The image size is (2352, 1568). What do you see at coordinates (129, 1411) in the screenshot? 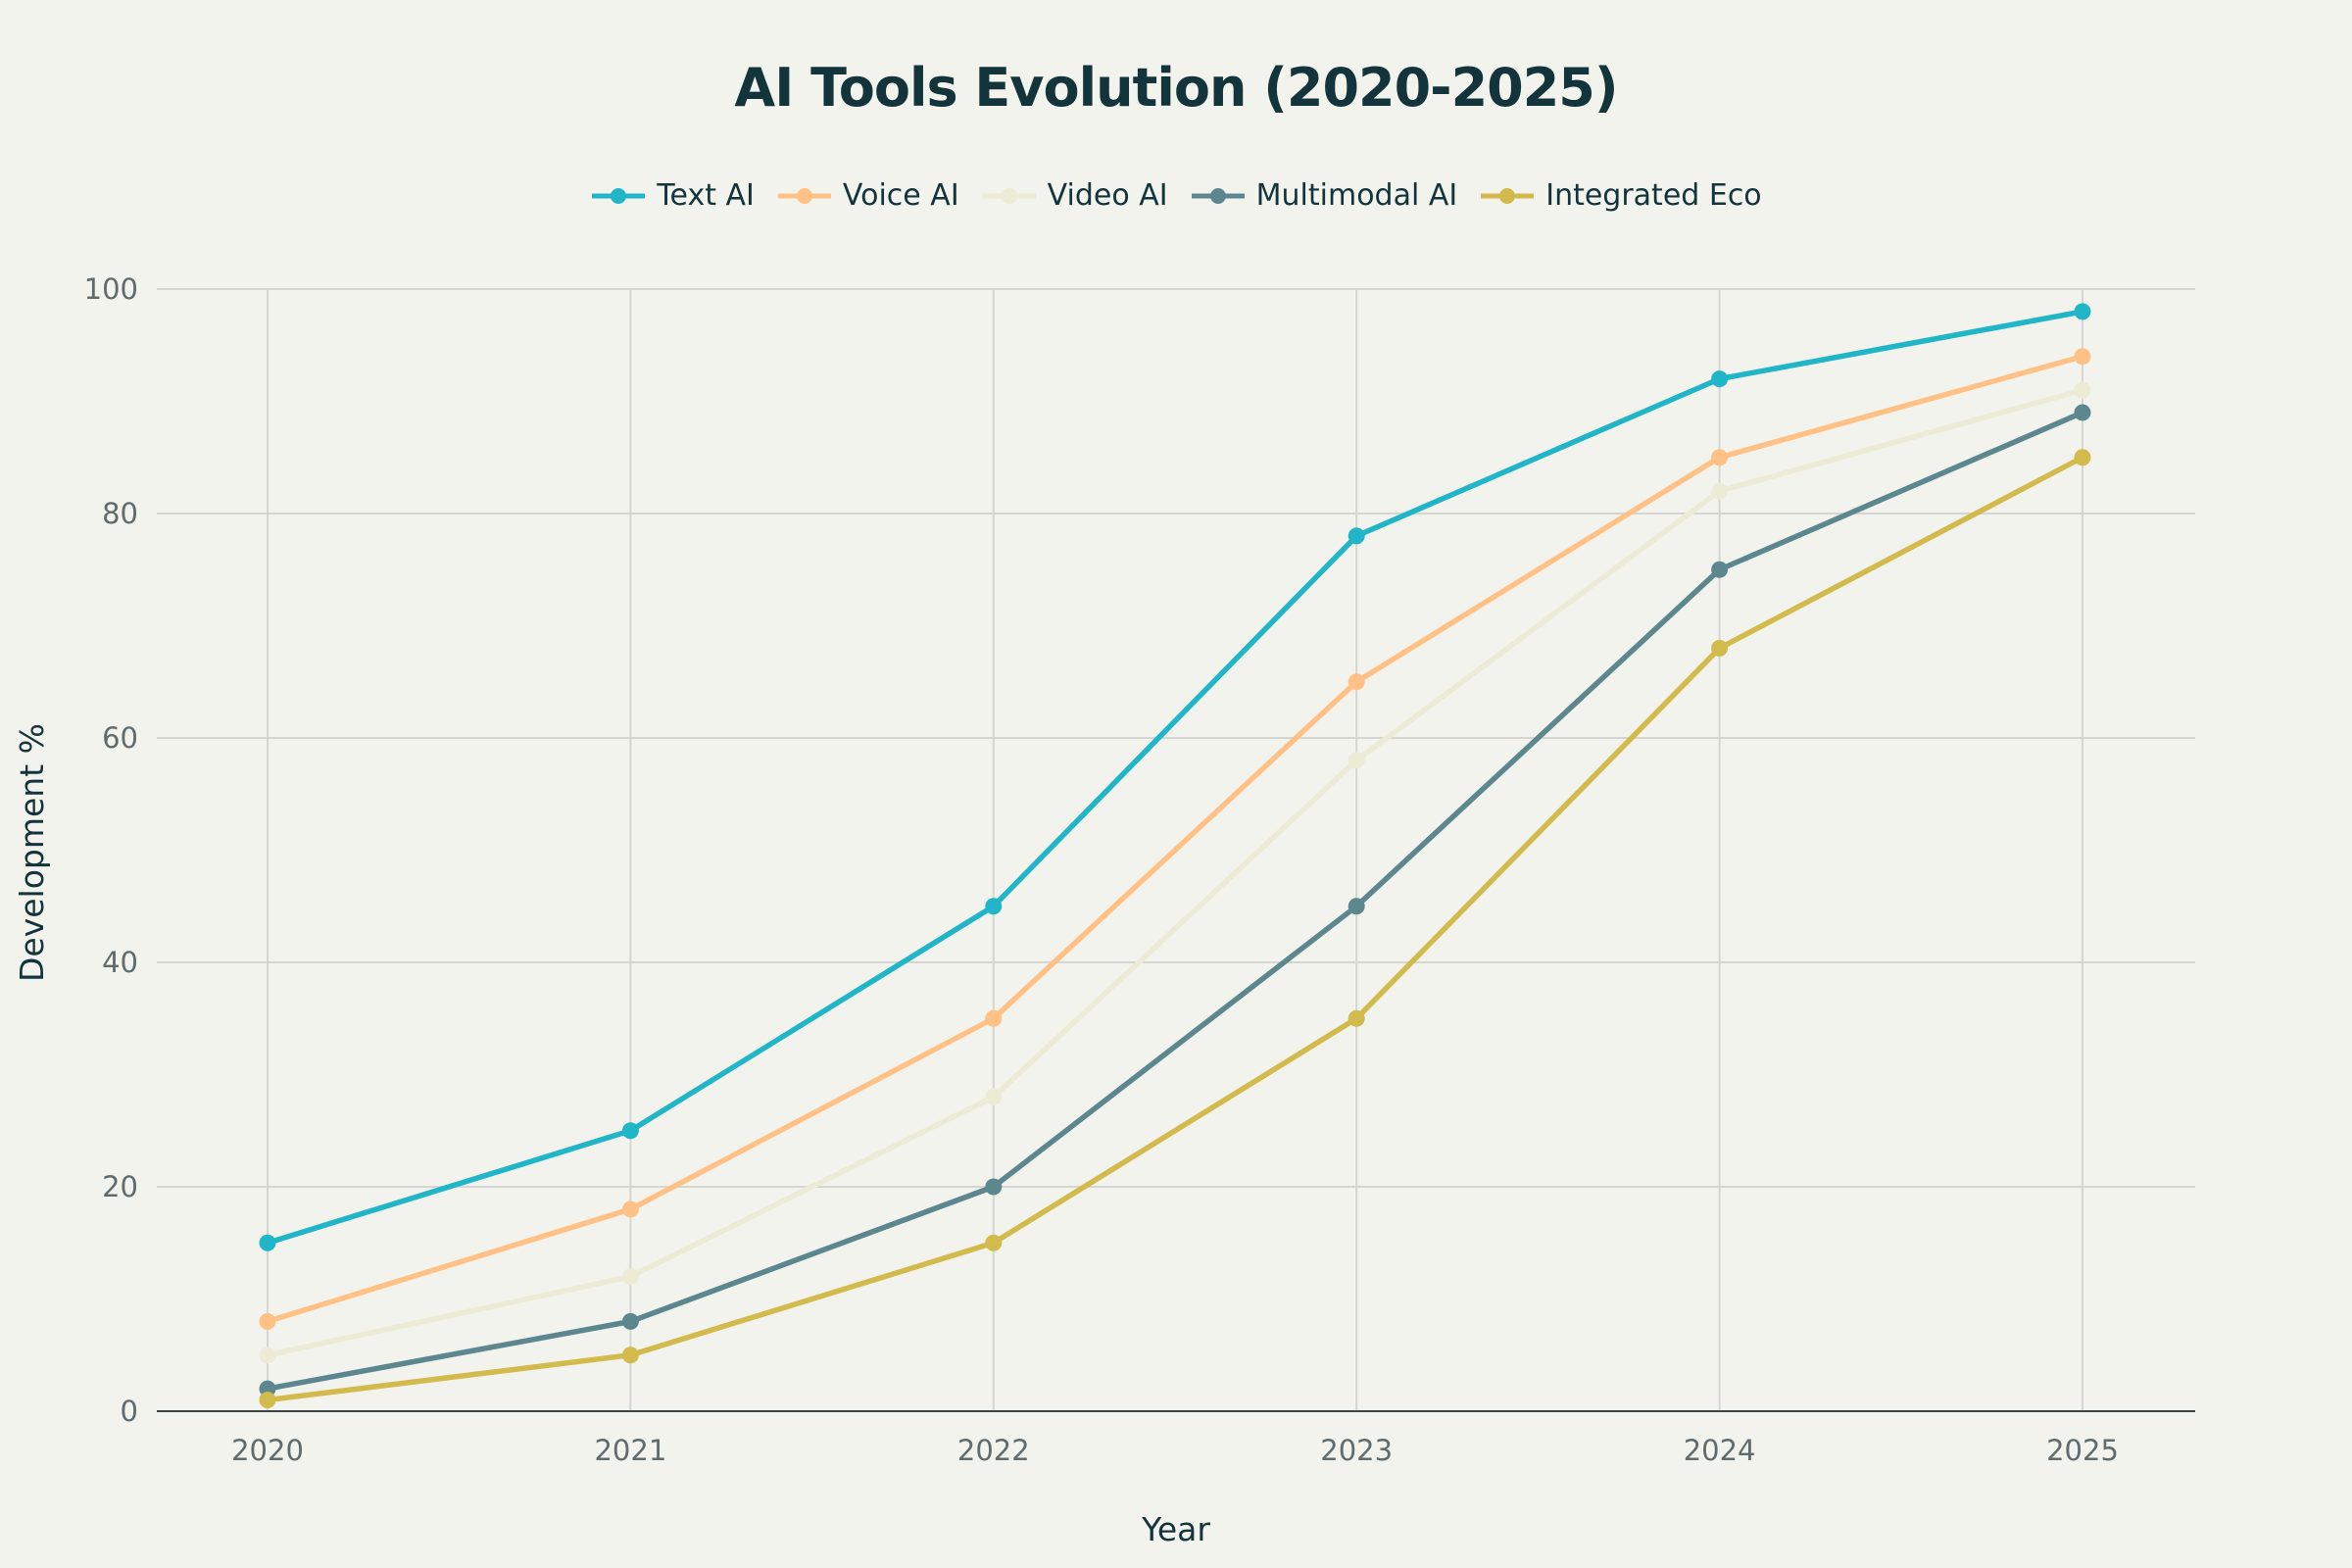
I see `y-tick-label: 0` at bounding box center [129, 1411].